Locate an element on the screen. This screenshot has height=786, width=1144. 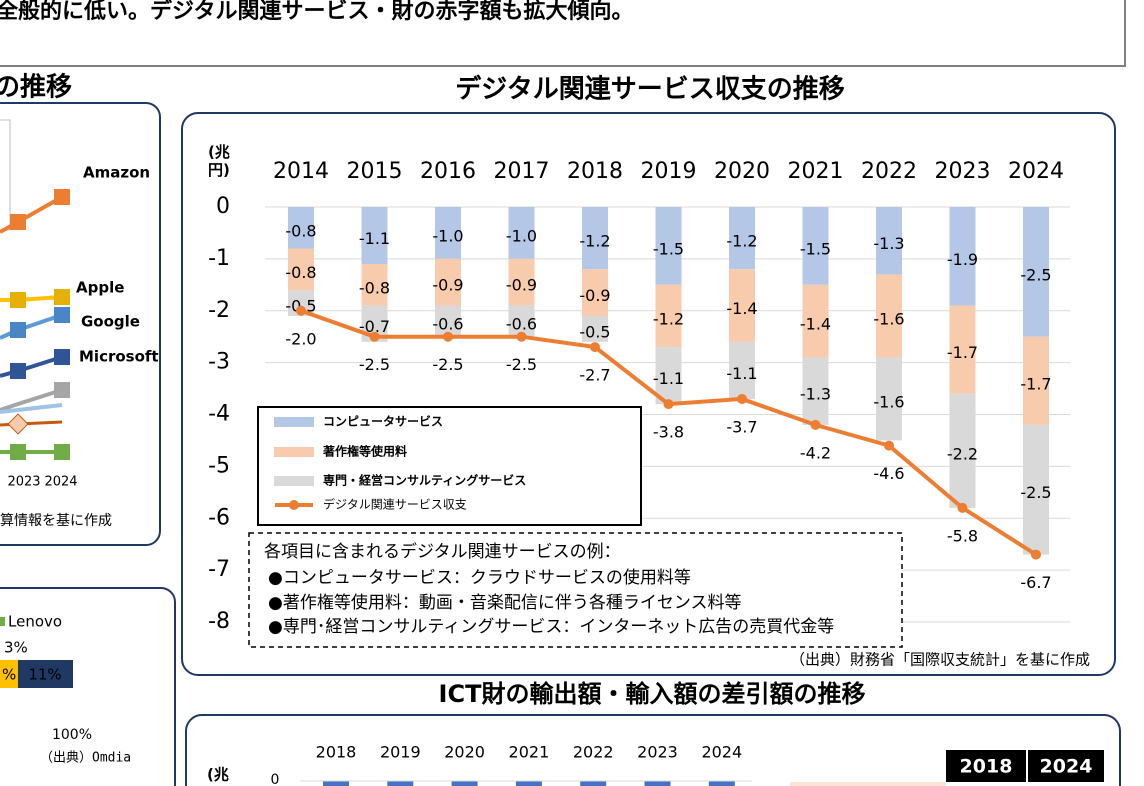
header-box is located at coordinates (563, 33).